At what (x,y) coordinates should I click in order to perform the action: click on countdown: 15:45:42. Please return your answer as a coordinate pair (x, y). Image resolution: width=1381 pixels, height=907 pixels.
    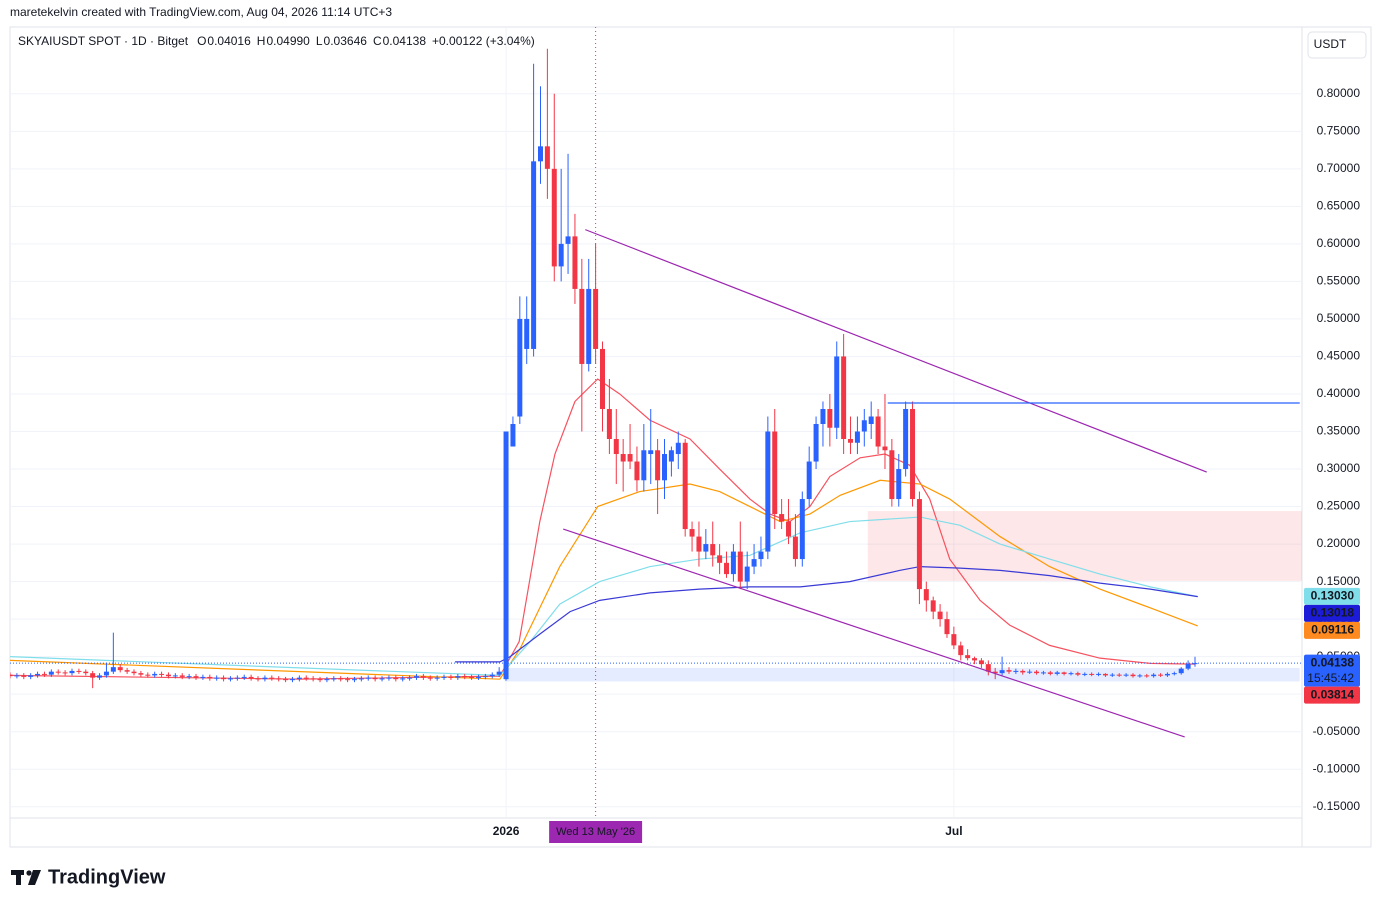
    Looking at the image, I should click on (1330, 678).